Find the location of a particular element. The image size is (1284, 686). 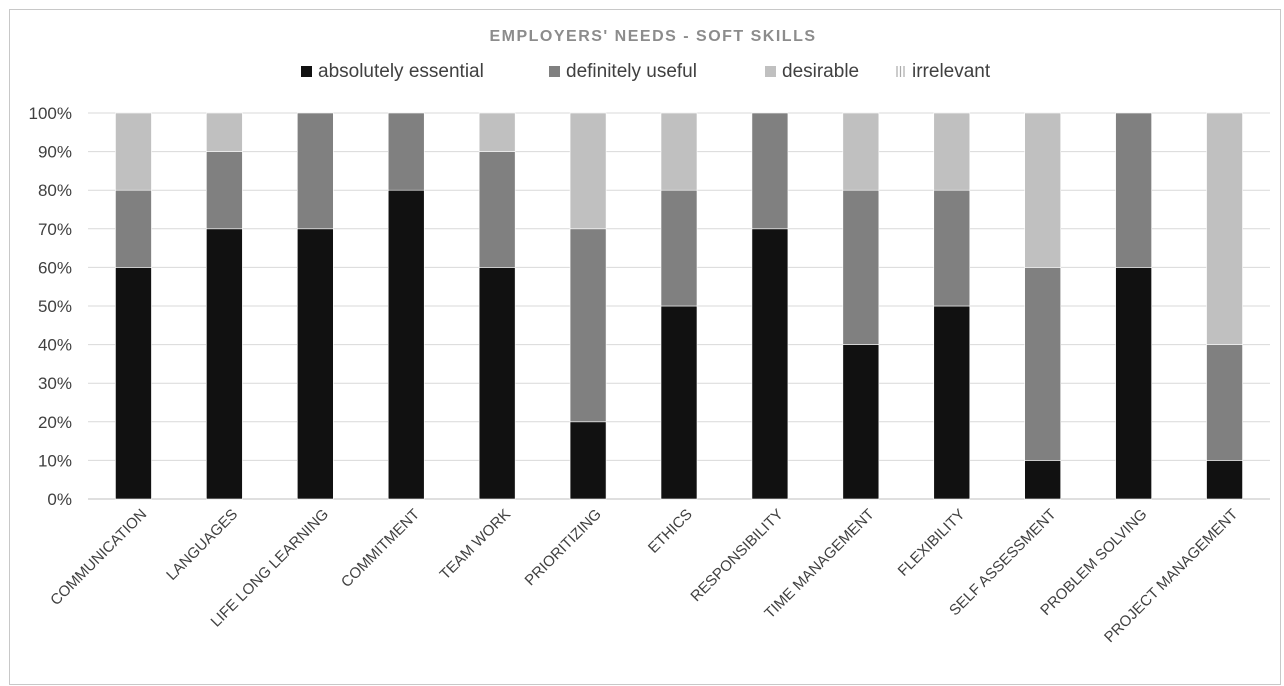

legend-label: desirable is located at coordinates (820, 71).